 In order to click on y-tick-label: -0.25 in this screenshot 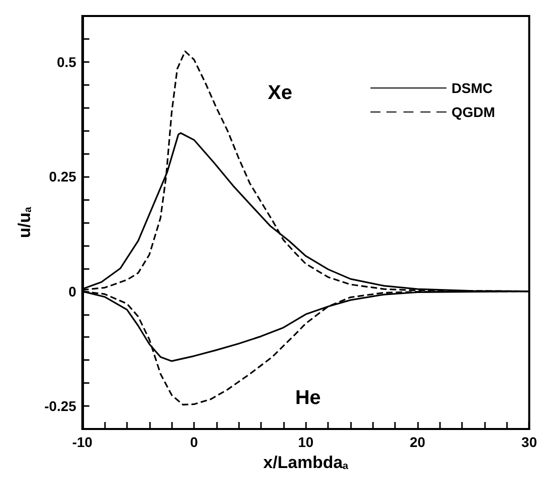, I will do `click(60, 406)`.